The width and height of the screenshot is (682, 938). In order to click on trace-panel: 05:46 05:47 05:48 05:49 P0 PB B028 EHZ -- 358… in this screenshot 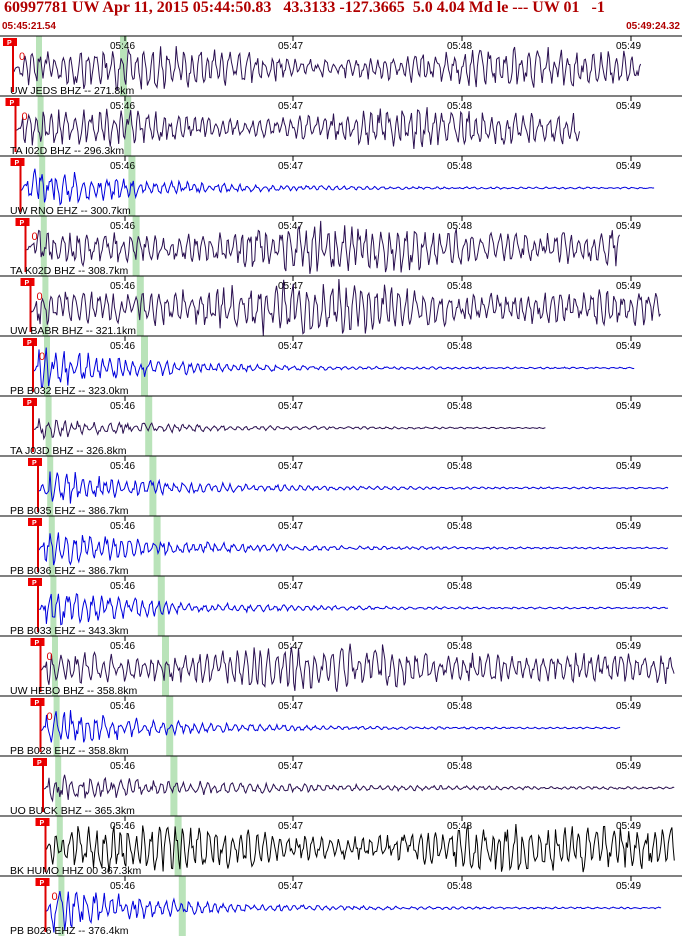, I will do `click(341, 726)`.